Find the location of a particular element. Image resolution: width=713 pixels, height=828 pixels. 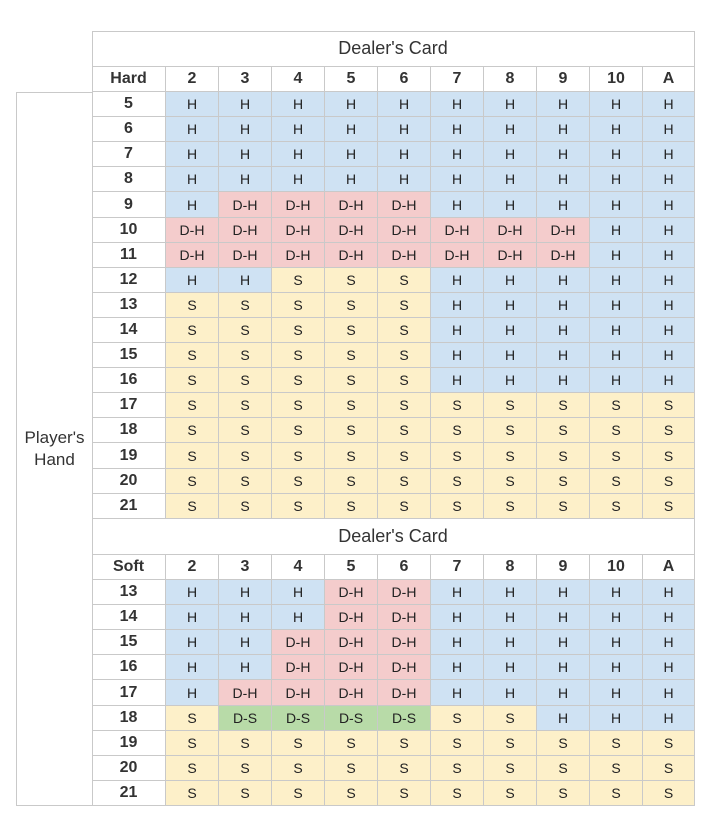

hard-dealer-card-header: A is located at coordinates (669, 79).